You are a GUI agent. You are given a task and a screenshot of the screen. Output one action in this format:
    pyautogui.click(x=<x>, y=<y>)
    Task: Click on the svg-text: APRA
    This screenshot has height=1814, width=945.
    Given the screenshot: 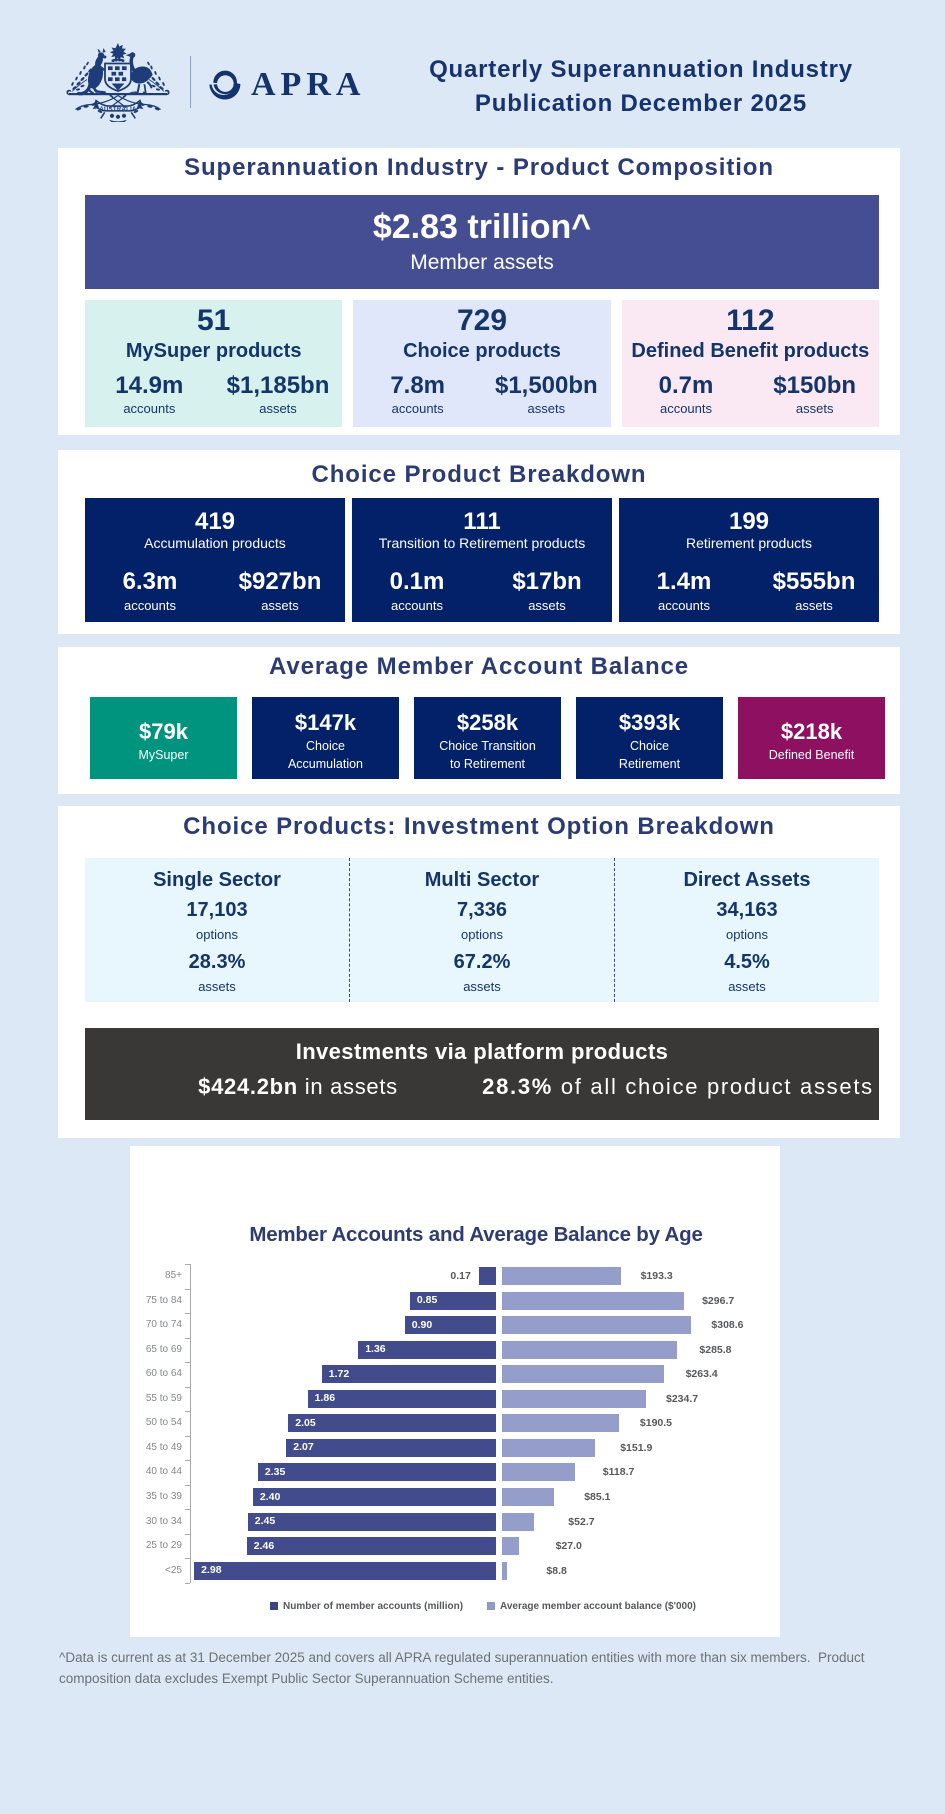 What is the action you would take?
    pyautogui.click(x=308, y=84)
    